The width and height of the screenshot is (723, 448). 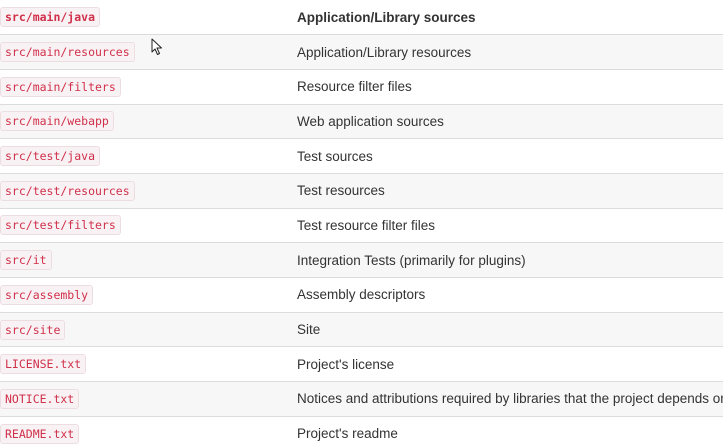 I want to click on path-cell: src/test/java, so click(x=148, y=156).